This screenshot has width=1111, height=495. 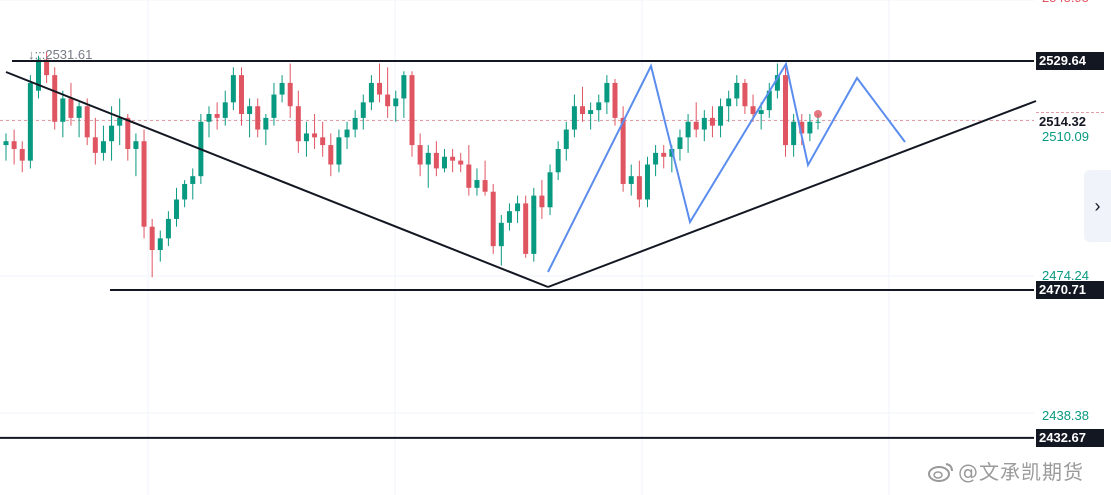 I want to click on current-price-tag: 2514.32, so click(x=1070, y=120).